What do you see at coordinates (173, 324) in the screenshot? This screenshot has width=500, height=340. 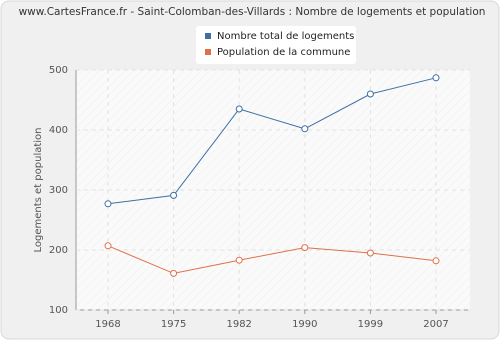 I see `x-tick-label: 1975` at bounding box center [173, 324].